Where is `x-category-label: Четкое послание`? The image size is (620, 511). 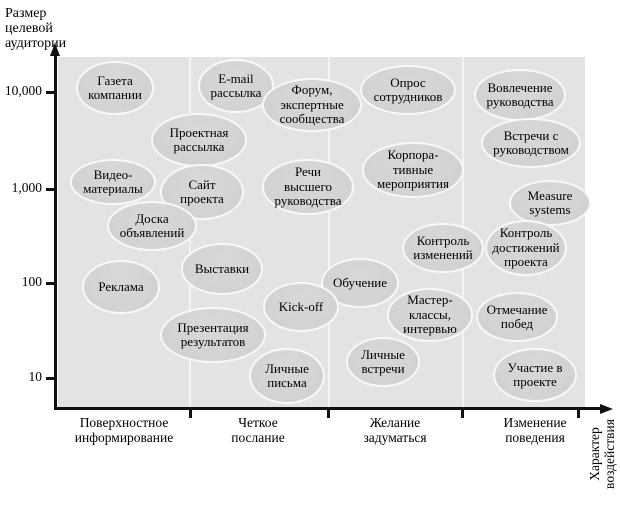
x-category-label: Четкое послание is located at coordinates (258, 430).